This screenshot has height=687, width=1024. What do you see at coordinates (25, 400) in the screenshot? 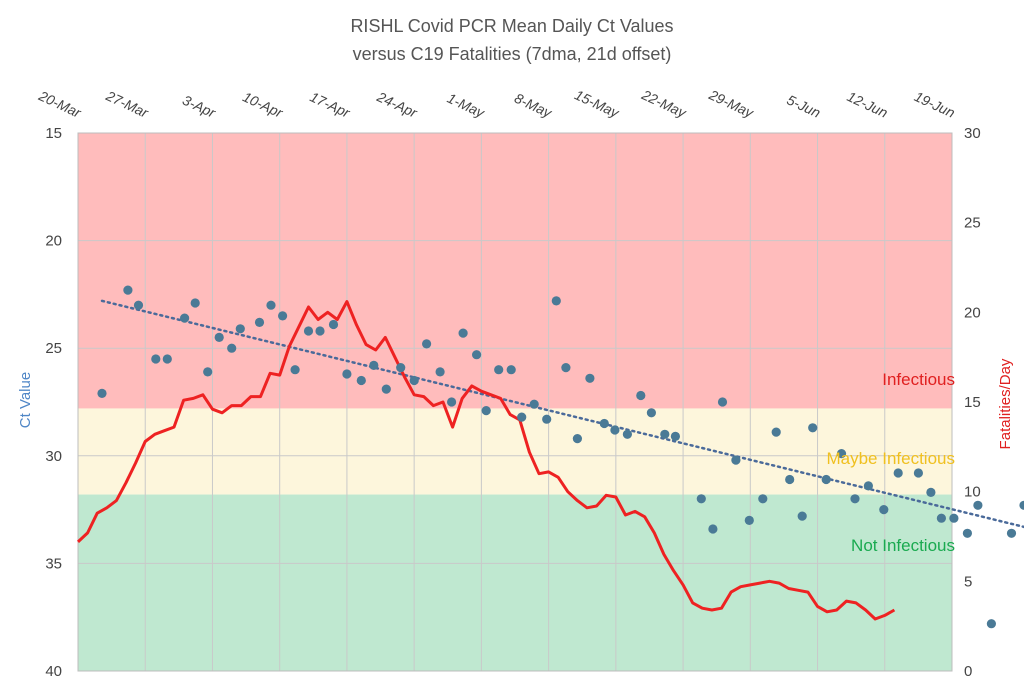
I see `y-left-axis-label: Ct Value` at bounding box center [25, 400].